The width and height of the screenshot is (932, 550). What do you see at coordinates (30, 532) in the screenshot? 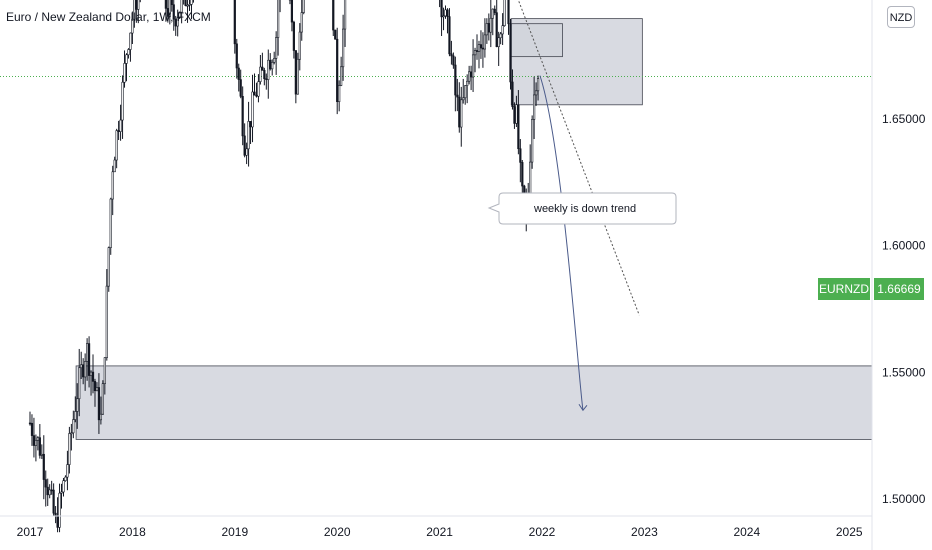
I see `time-tick-label: 2017` at bounding box center [30, 532].